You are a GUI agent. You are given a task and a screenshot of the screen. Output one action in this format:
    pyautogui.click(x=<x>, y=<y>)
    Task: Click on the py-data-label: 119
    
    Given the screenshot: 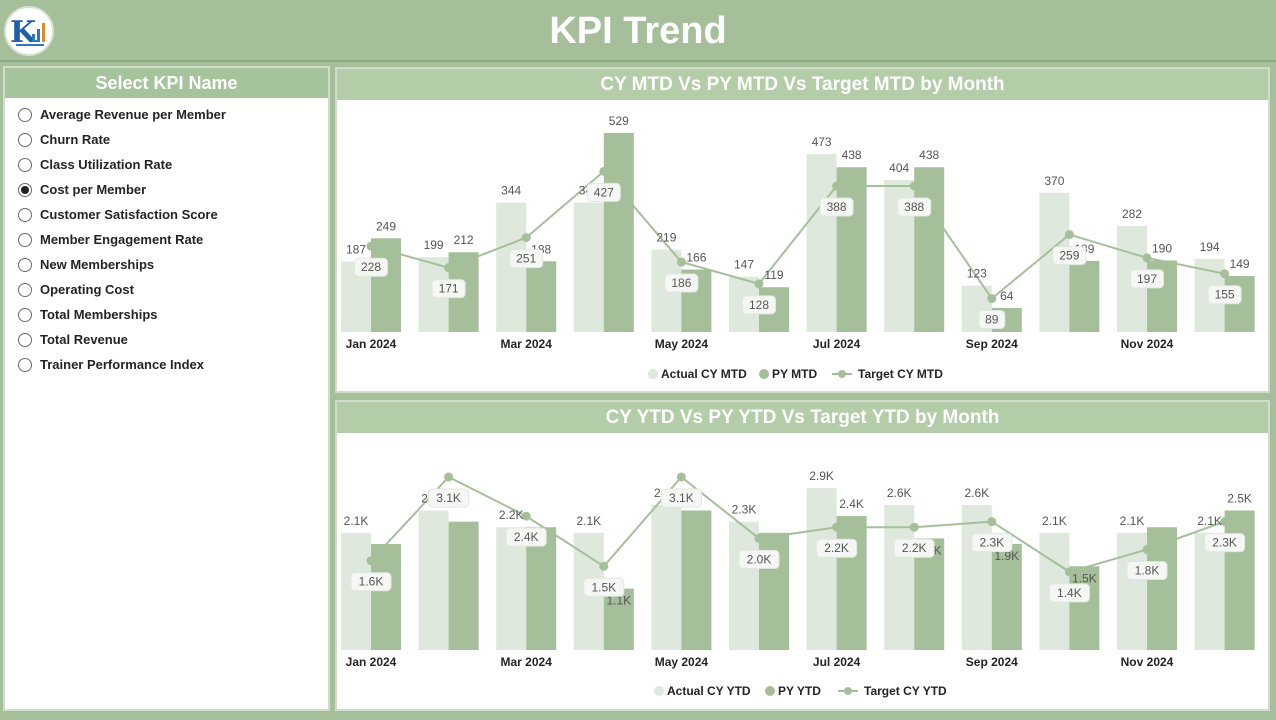 What is the action you would take?
    pyautogui.click(x=773, y=275)
    